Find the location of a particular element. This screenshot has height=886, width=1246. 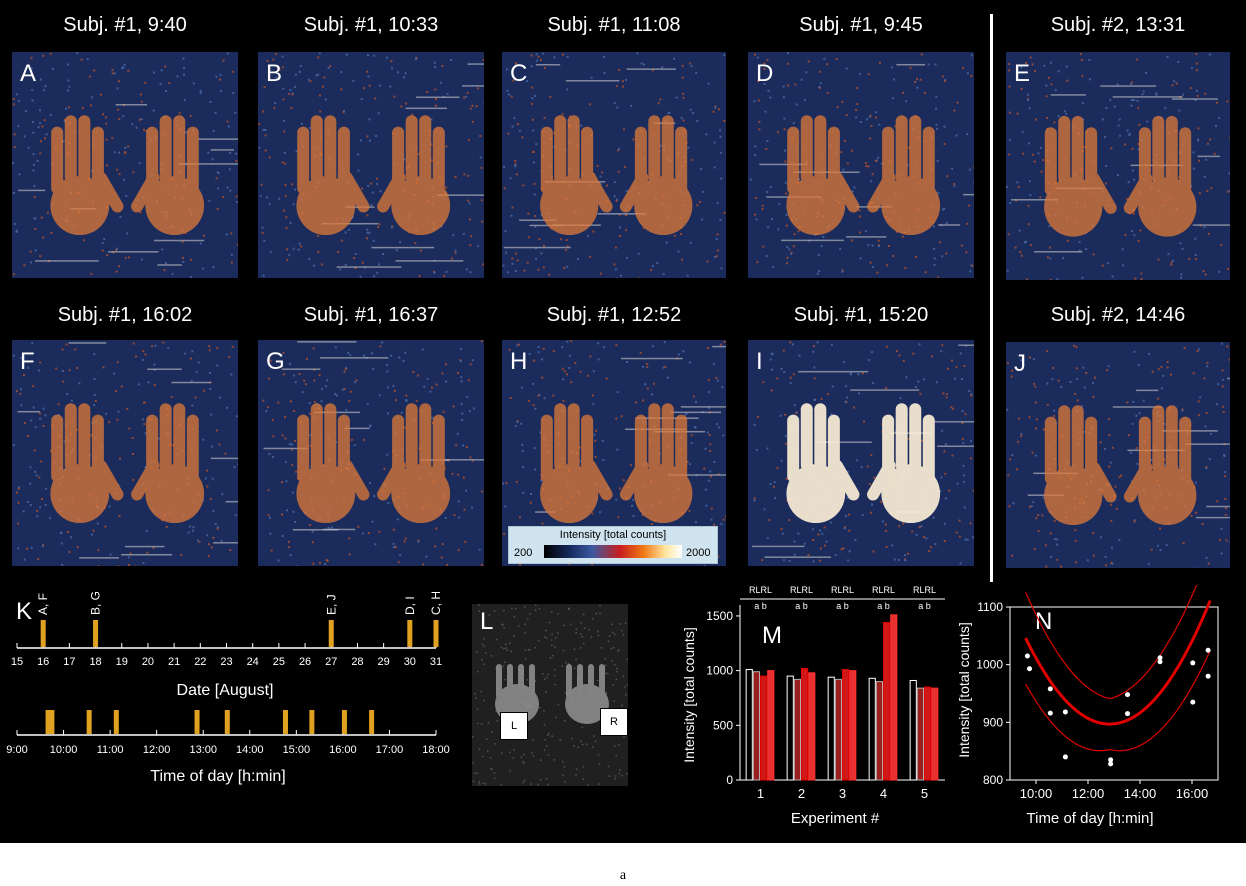

panel-title-b: Subj. #1, 10:33 is located at coordinates (371, 25).